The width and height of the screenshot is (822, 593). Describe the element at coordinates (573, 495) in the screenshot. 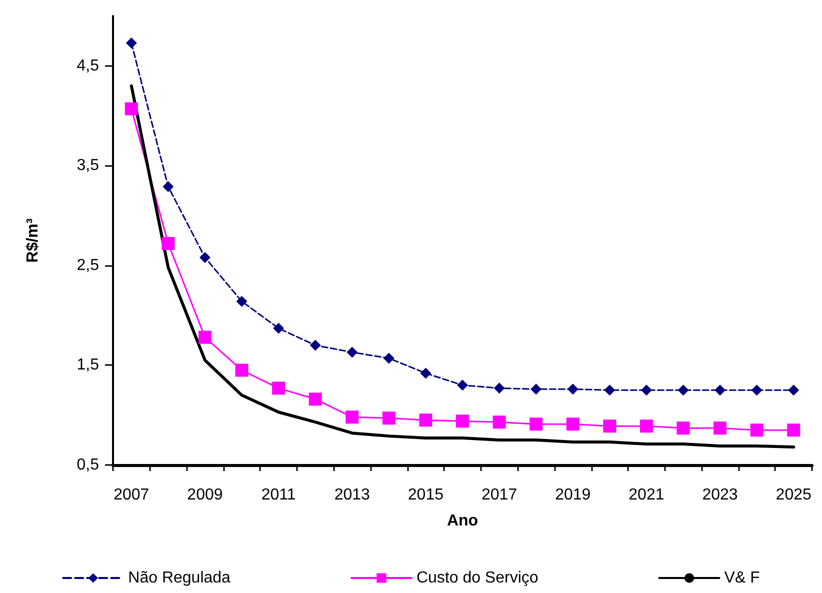

I see `x-tick-label: 2019` at that location.